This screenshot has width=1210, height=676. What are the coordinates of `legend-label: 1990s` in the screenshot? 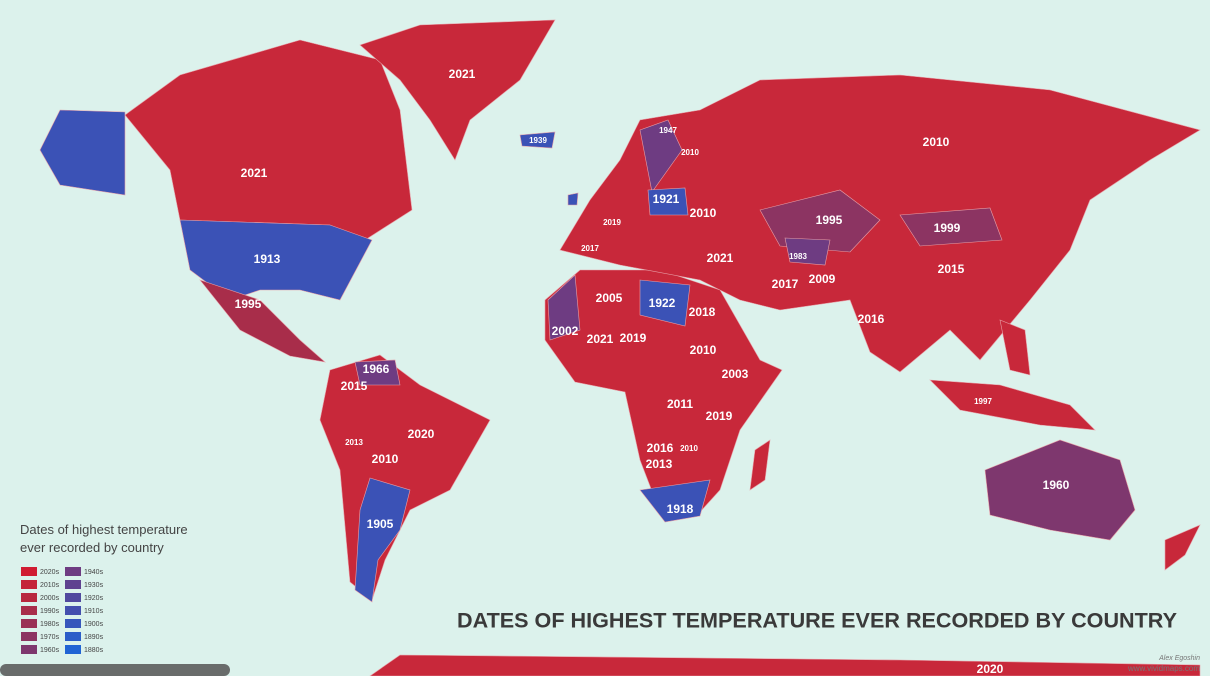 It's located at (50, 611).